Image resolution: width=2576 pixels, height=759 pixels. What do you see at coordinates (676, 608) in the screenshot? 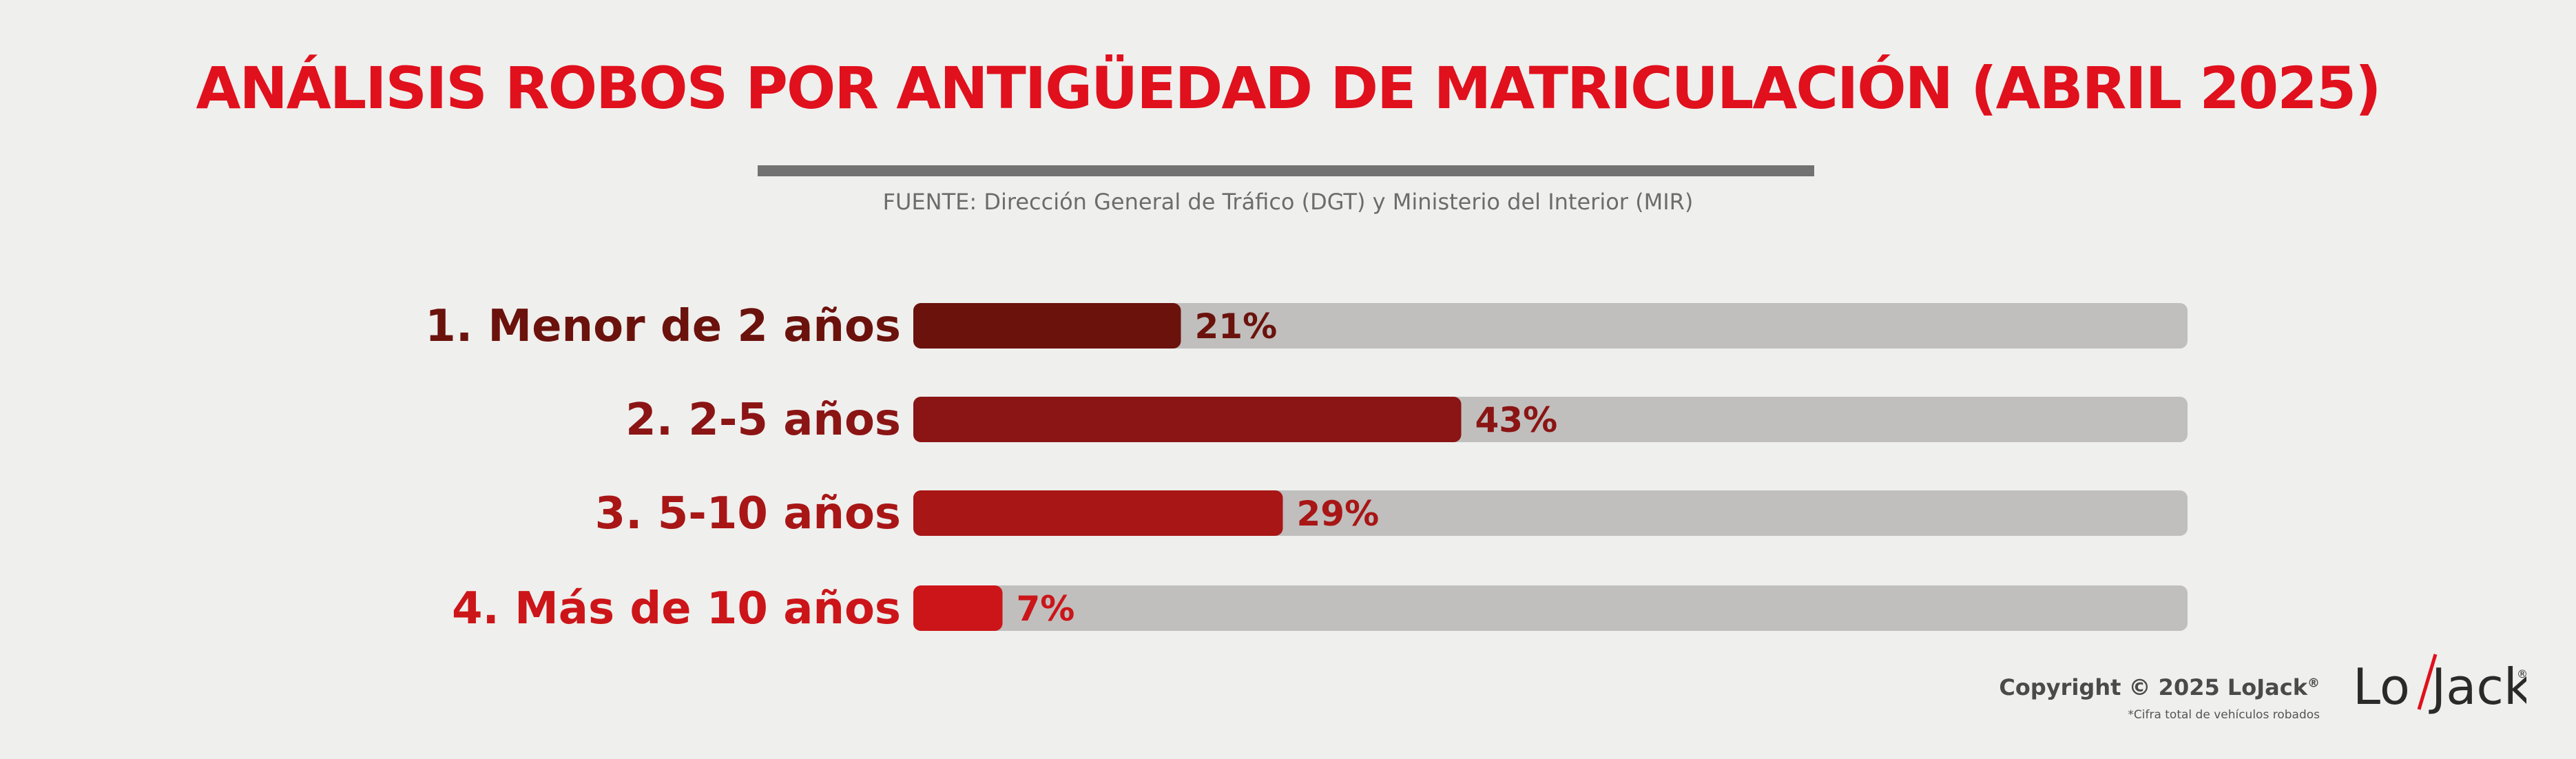
I see `category-label: 4. Más de 10 años` at bounding box center [676, 608].